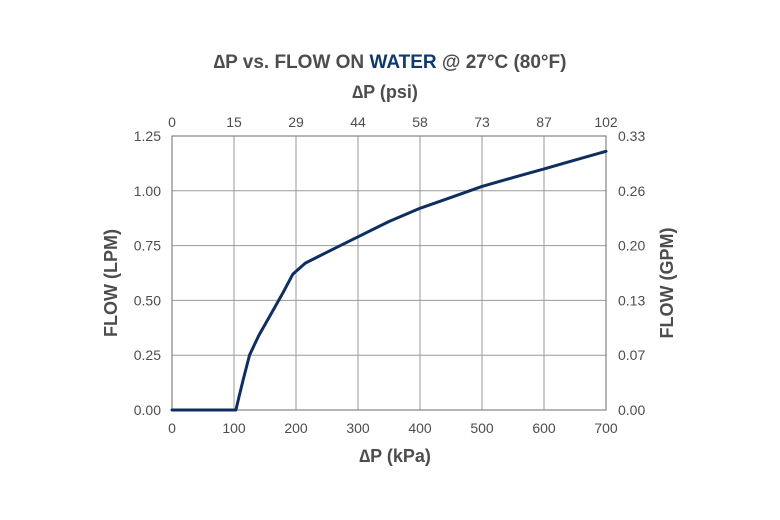 Image resolution: width=780 pixels, height=520 pixels. Describe the element at coordinates (292, 62) in the screenshot. I see `chart-title-part-1: ∆P vs. FLOW ON` at that location.